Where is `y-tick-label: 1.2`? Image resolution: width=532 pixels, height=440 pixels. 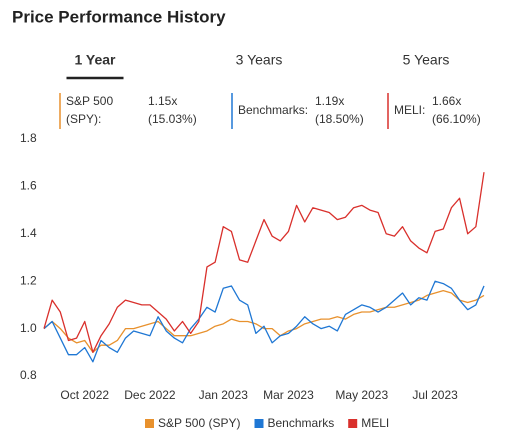
y-tick-label: 1.2 is located at coordinates (28, 280).